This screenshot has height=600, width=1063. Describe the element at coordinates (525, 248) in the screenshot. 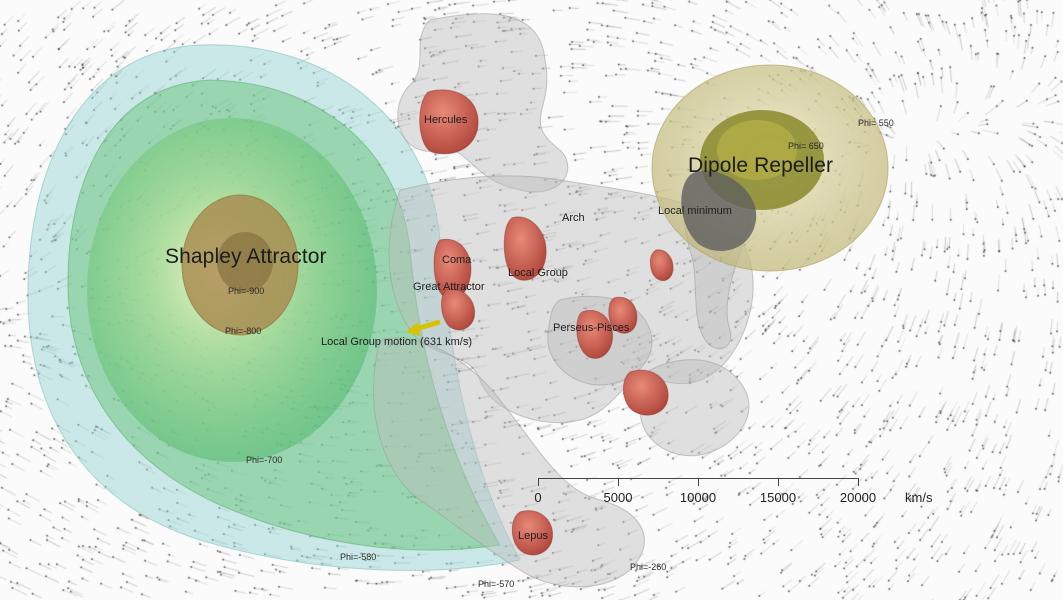

I see `local-group-cluster` at that location.